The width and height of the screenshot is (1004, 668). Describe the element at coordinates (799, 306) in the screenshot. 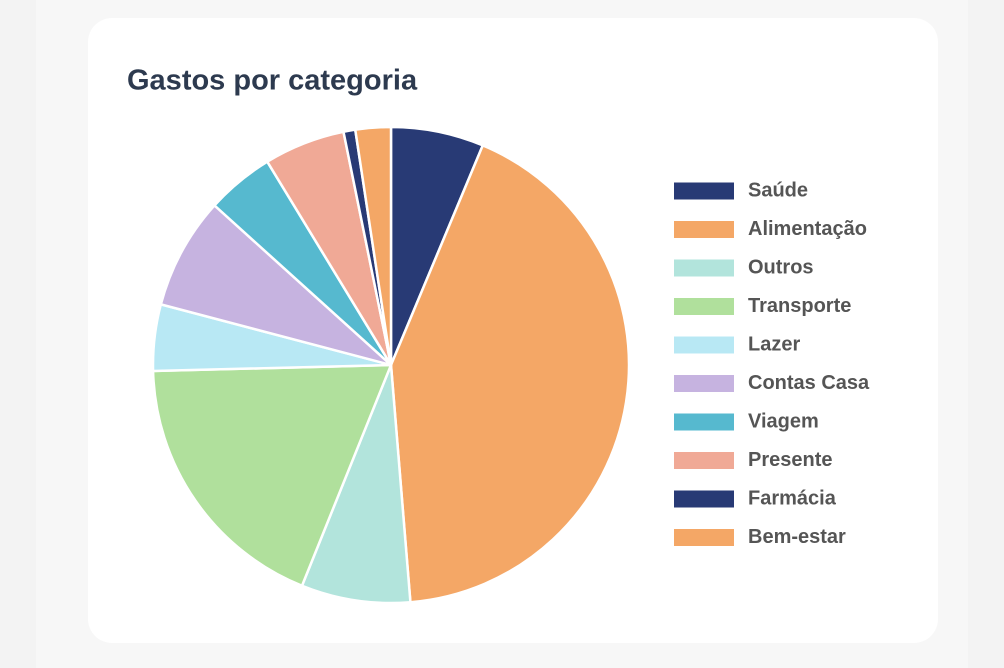

I see `legend-label: Transporte` at that location.